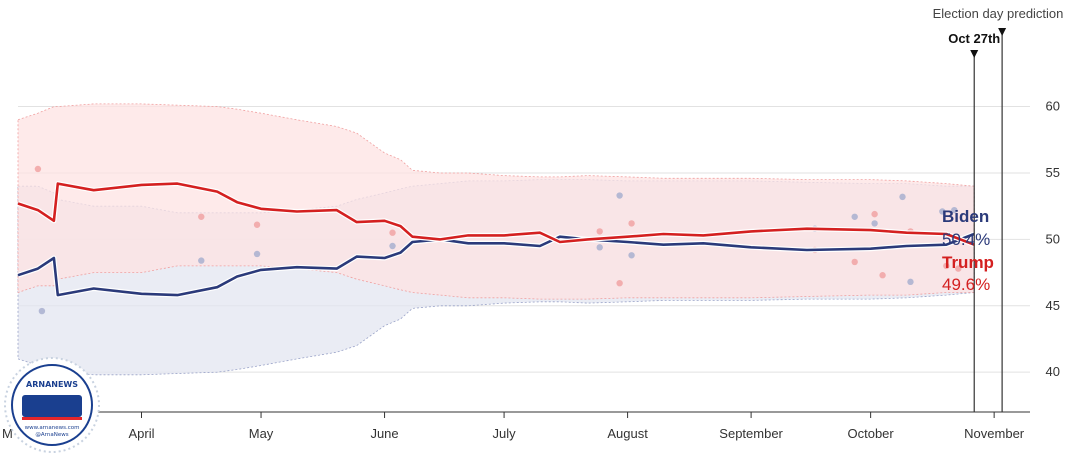  What do you see at coordinates (496, 214) in the screenshot?
I see `trump-trend-line` at bounding box center [496, 214].